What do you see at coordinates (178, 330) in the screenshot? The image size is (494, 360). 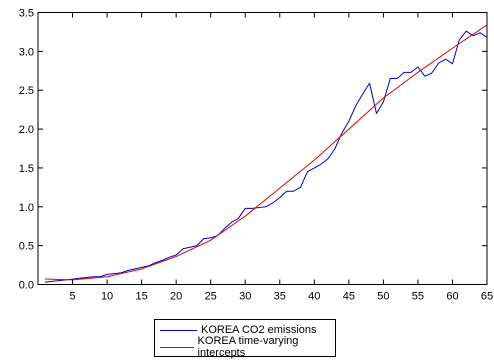 I see `legend-swatch-co2` at bounding box center [178, 330].